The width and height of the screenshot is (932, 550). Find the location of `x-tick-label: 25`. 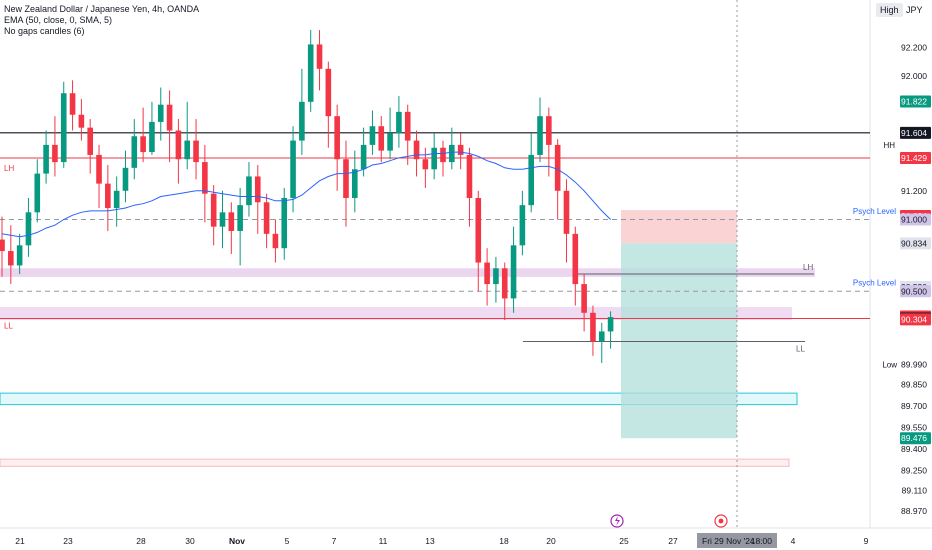

x-tick-label: 25 is located at coordinates (624, 541).